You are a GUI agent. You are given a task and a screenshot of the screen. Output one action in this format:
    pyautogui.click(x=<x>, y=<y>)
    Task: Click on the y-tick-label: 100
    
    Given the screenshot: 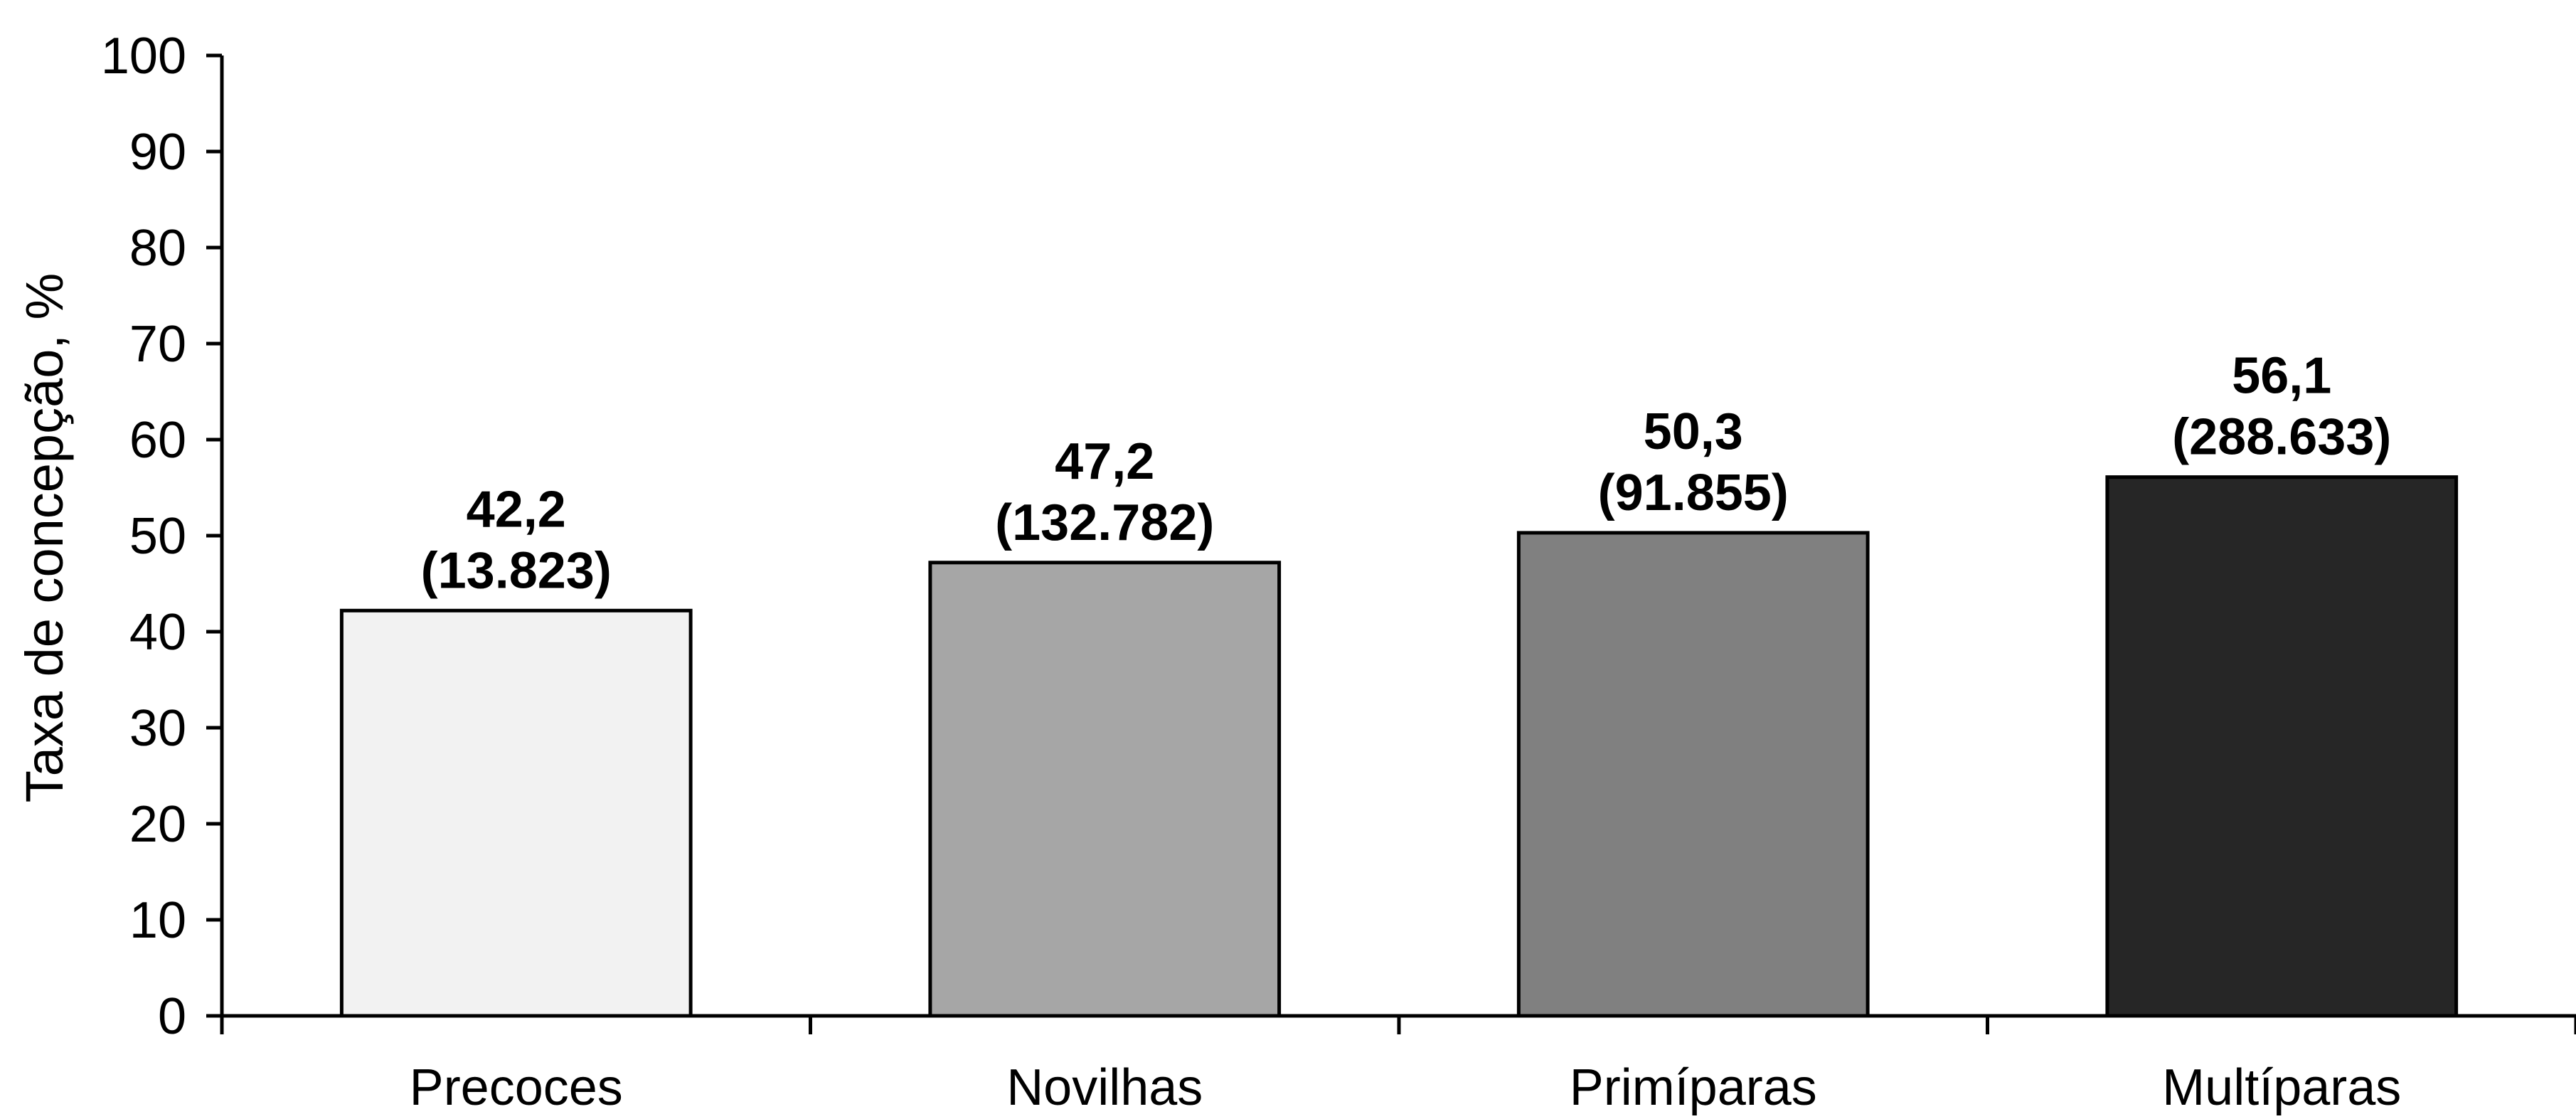 What is the action you would take?
    pyautogui.click(x=143, y=56)
    